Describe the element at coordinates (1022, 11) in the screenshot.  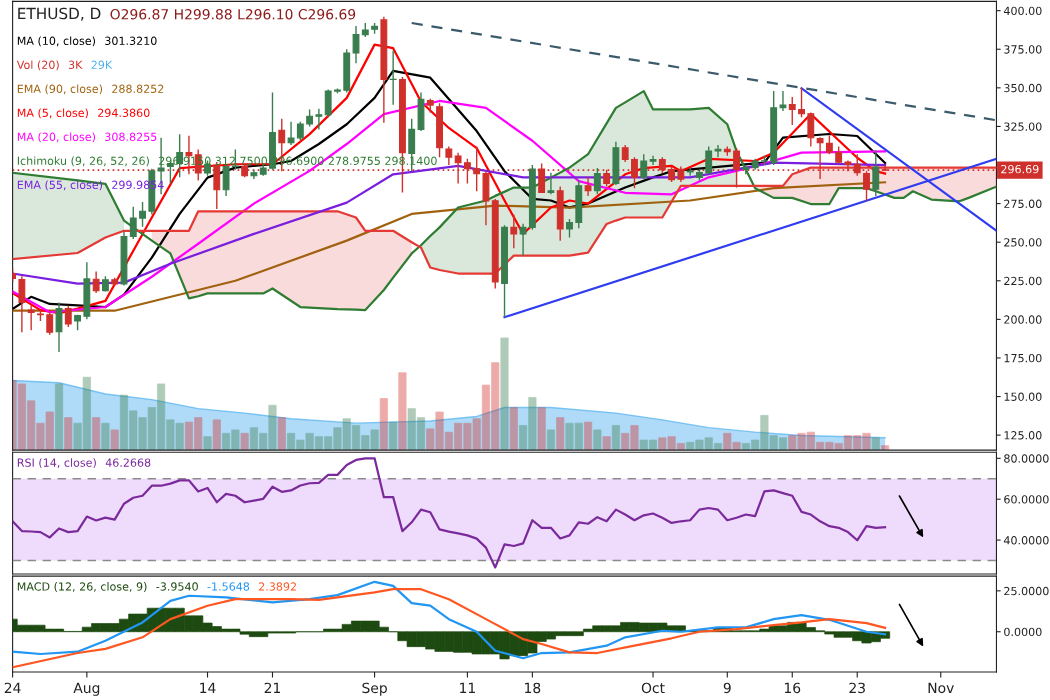
I see `y-tick-label: 400.00` at that location.